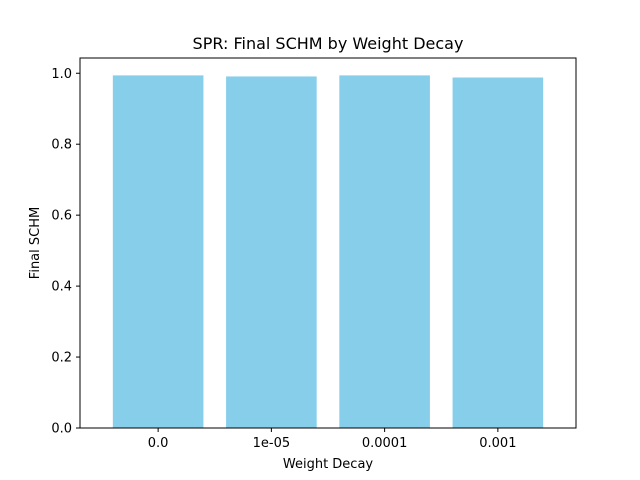 The image size is (640, 480). What do you see at coordinates (385, 443) in the screenshot?
I see `x-tick-label: 0.0001` at bounding box center [385, 443].